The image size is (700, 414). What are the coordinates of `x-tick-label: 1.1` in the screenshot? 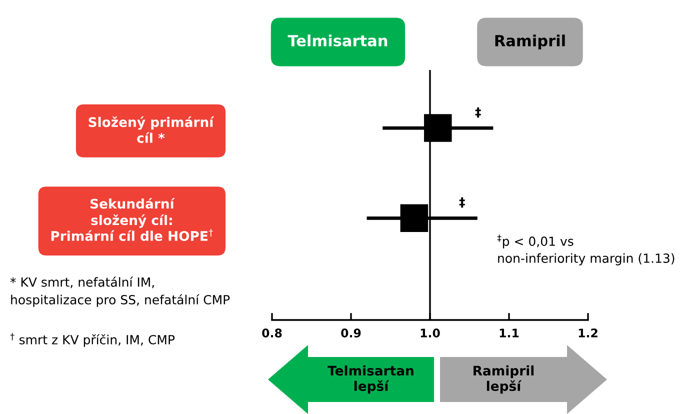 It's located at (509, 333).